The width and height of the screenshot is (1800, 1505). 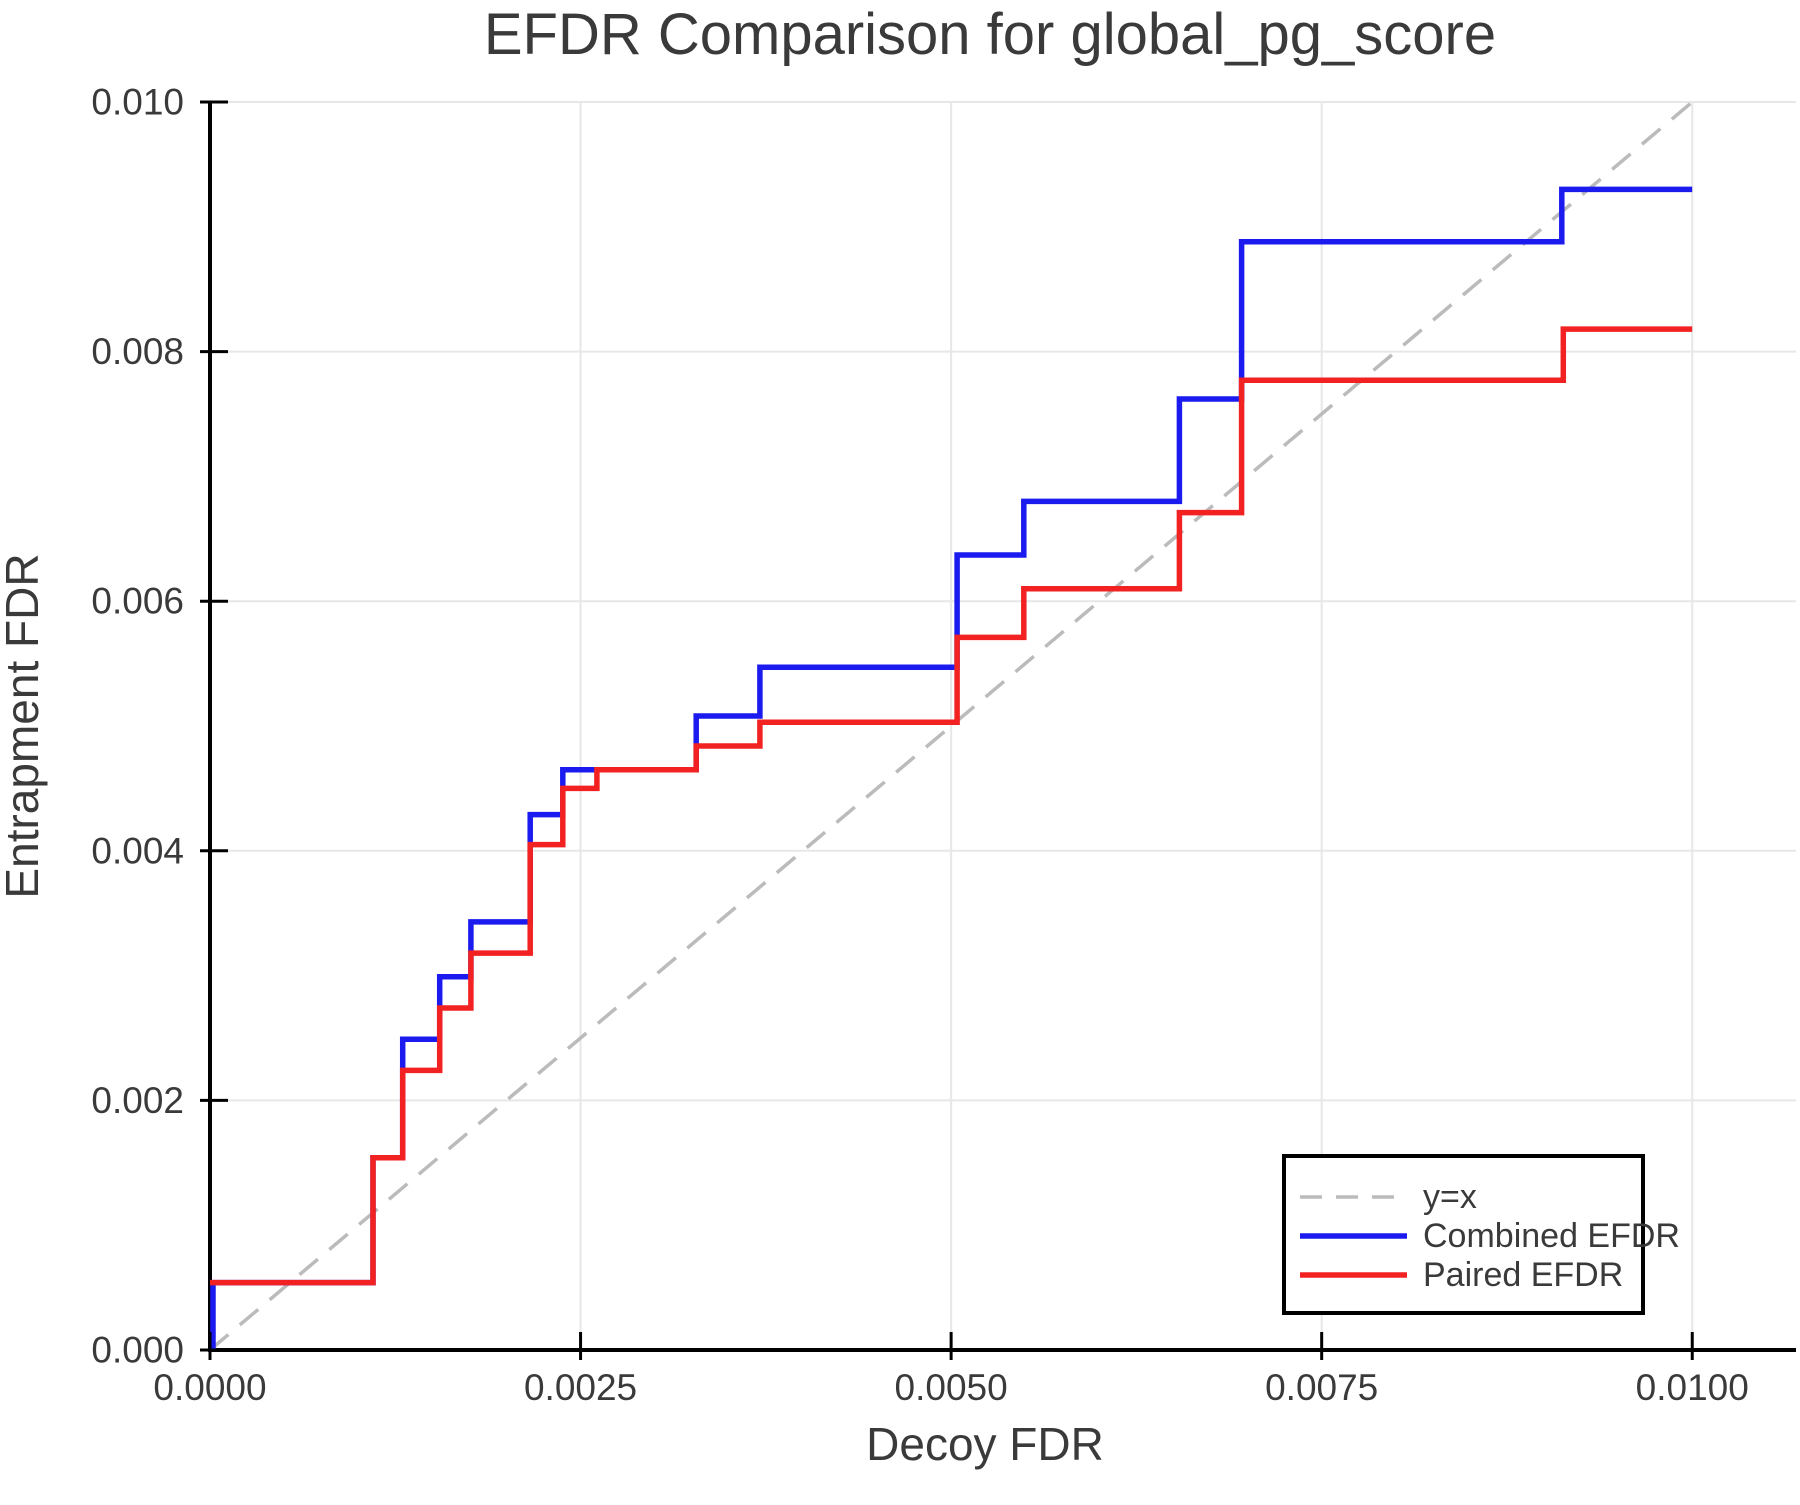 I want to click on chart-title: EFDR Comparison for global_pg_score, so click(x=990, y=34).